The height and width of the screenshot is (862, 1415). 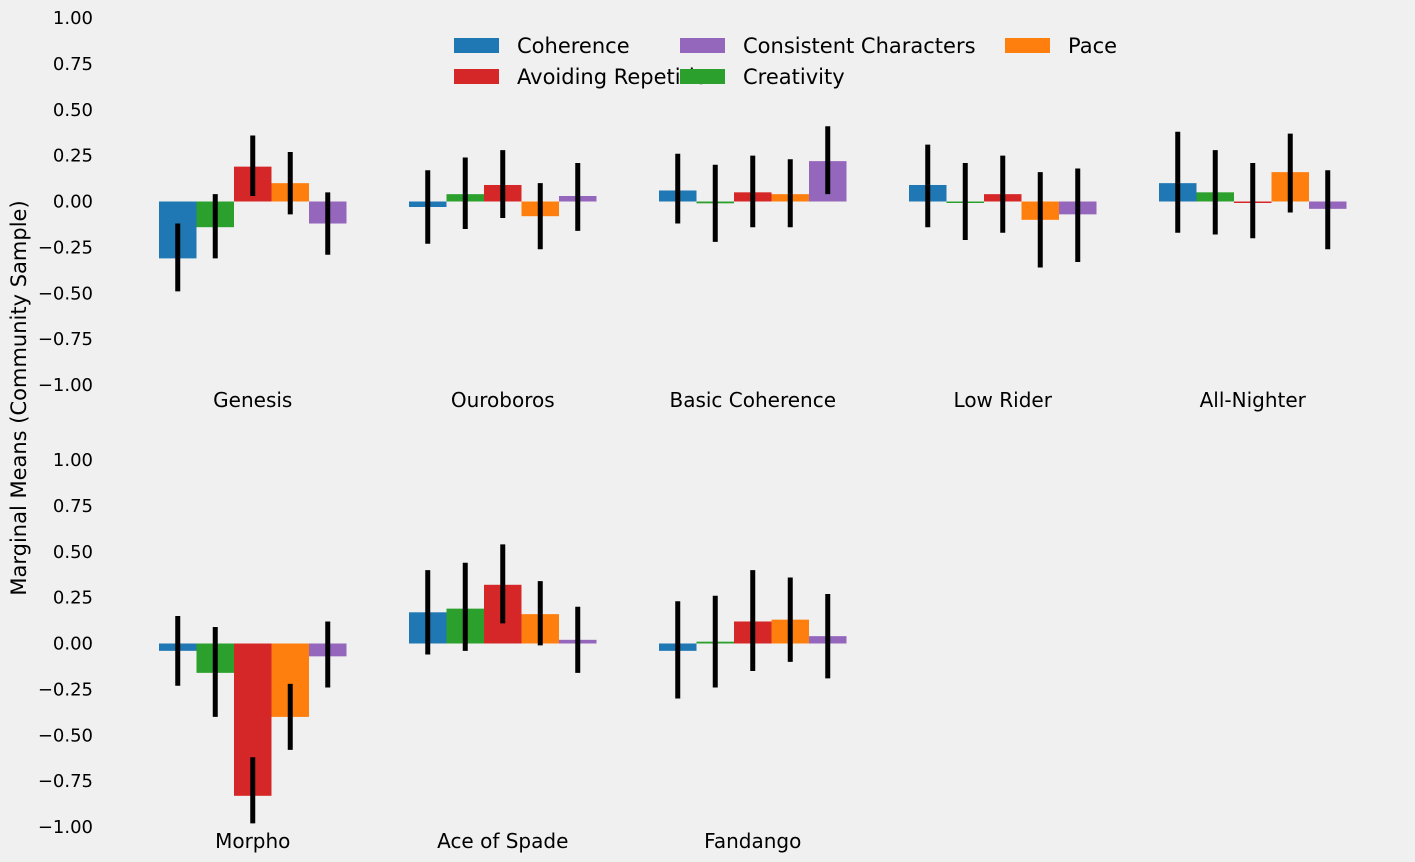 What do you see at coordinates (503, 400) in the screenshot?
I see `category-label: Ouroboros` at bounding box center [503, 400].